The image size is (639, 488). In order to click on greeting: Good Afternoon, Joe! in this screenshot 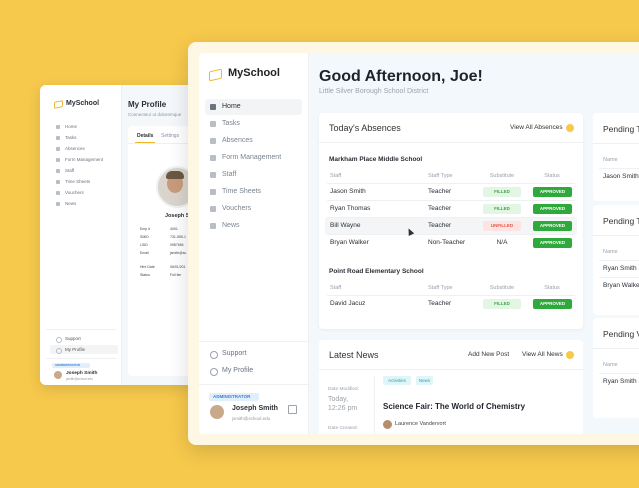, I will do `click(401, 77)`.